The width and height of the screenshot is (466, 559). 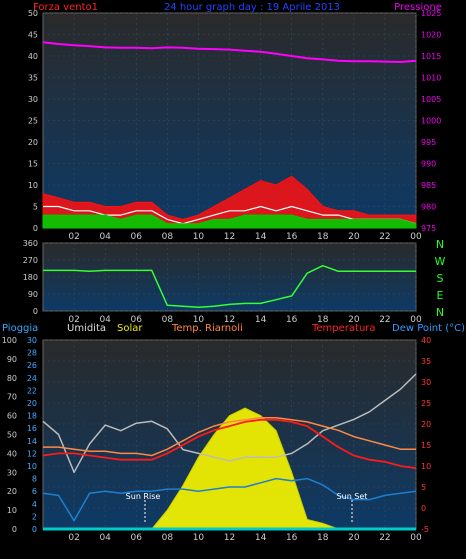 What do you see at coordinates (428, 207) in the screenshot?
I see `pressure-axis-tick-label: 980` at bounding box center [428, 207].